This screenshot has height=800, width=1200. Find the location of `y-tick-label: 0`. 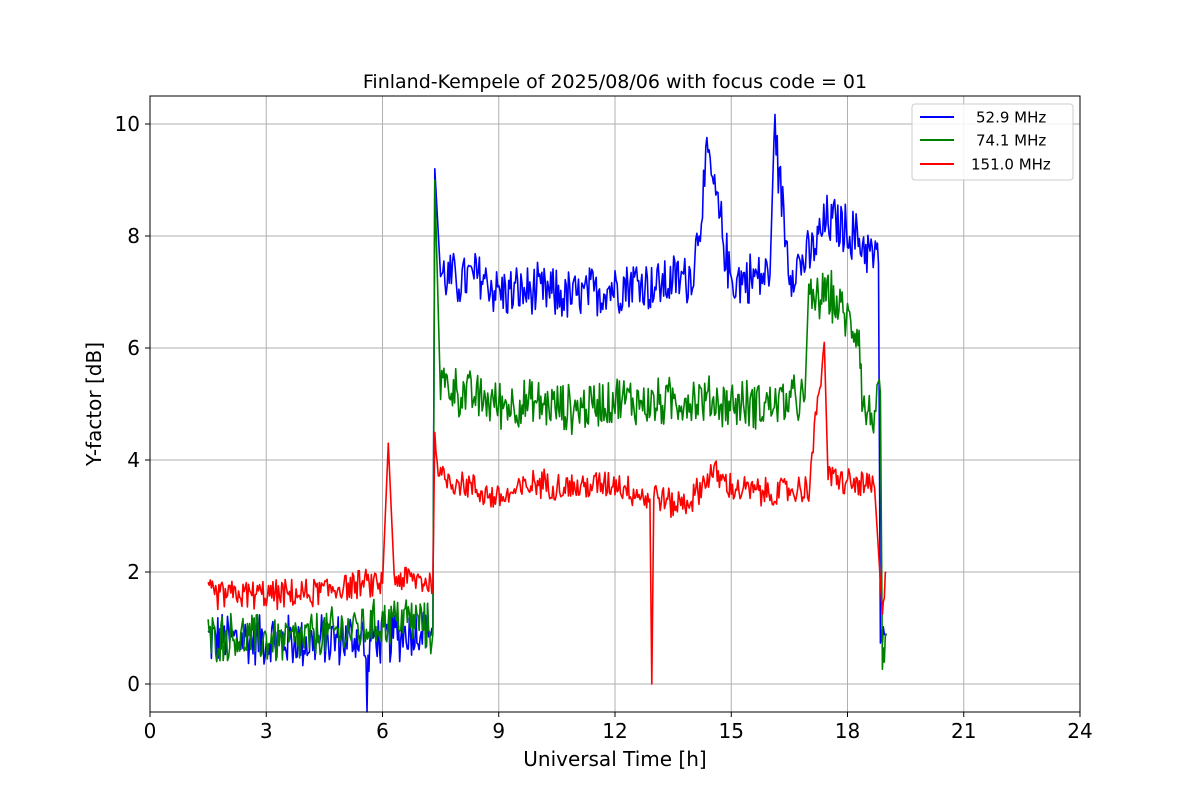

y-tick-label: 0 is located at coordinates (133, 684).